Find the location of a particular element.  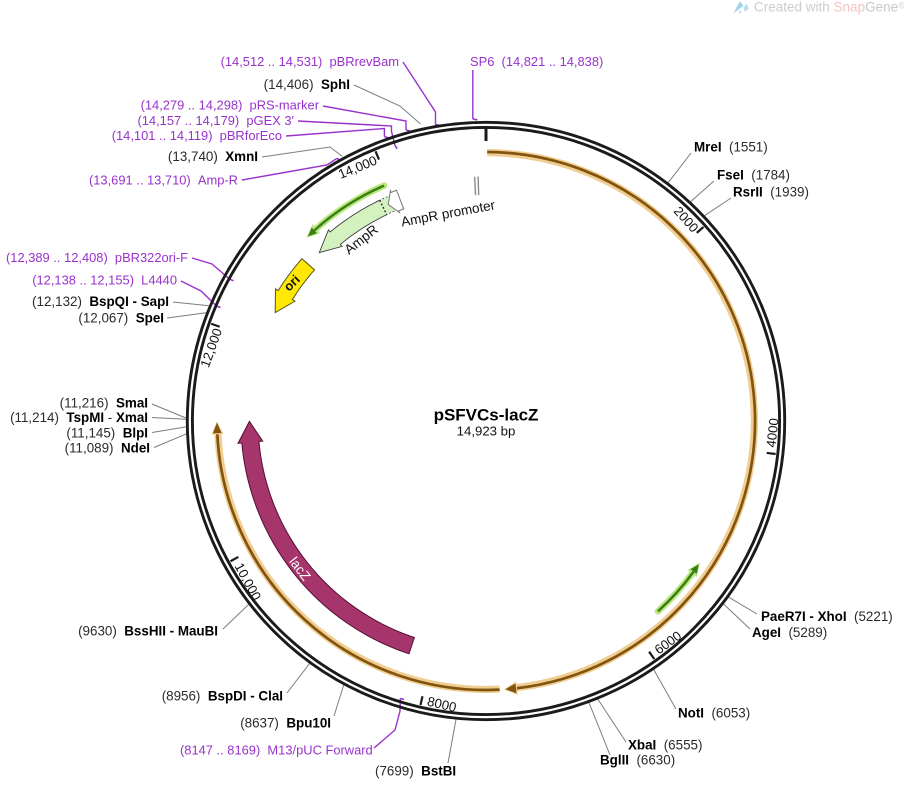

svg-text: (14,157 .. 14,179) pGEX 3' is located at coordinates (215, 120).